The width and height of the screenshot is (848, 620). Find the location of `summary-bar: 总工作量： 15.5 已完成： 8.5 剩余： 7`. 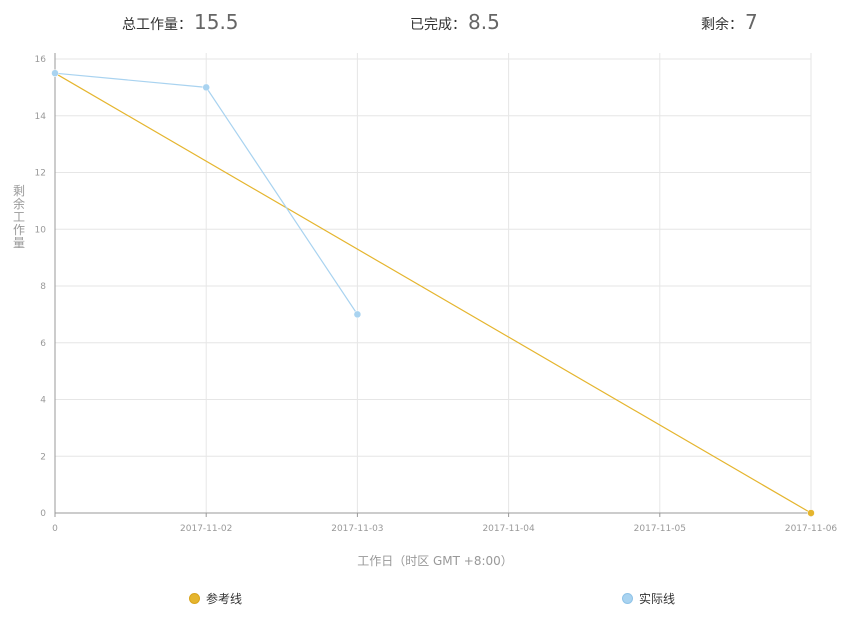

summary-bar: 总工作量： 15.5 已完成： 8.5 剩余： 7 is located at coordinates (424, 25).